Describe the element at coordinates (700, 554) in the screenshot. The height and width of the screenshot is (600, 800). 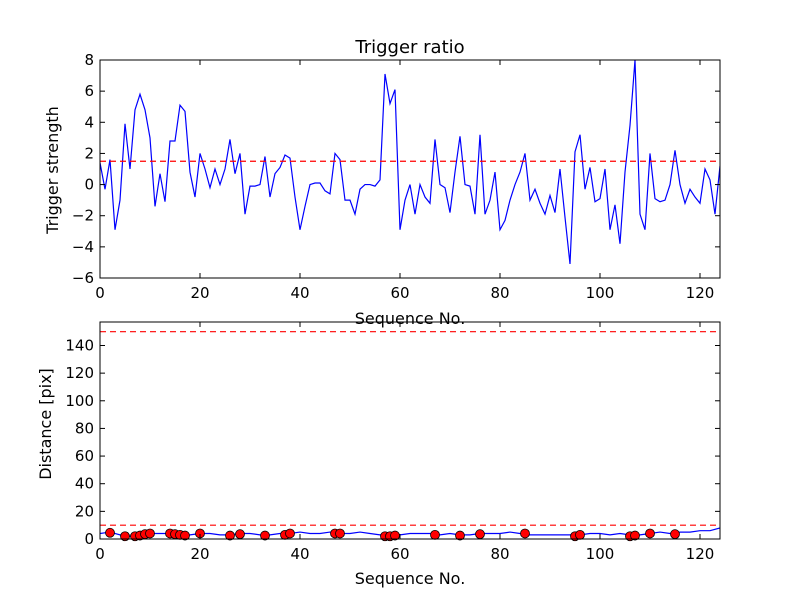
I see `distance-x-tick-label: 120` at that location.